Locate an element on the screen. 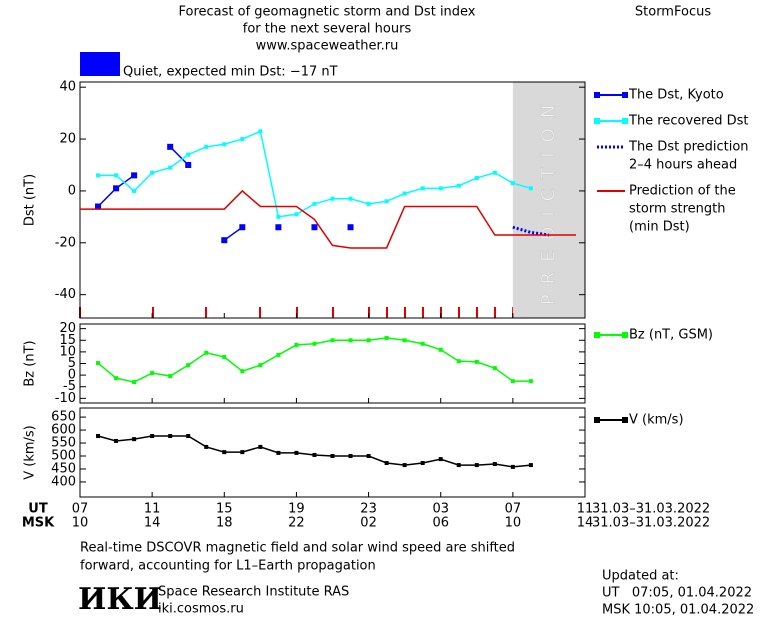 The height and width of the screenshot is (620, 760). x-tick-label: 23 is located at coordinates (368, 509).